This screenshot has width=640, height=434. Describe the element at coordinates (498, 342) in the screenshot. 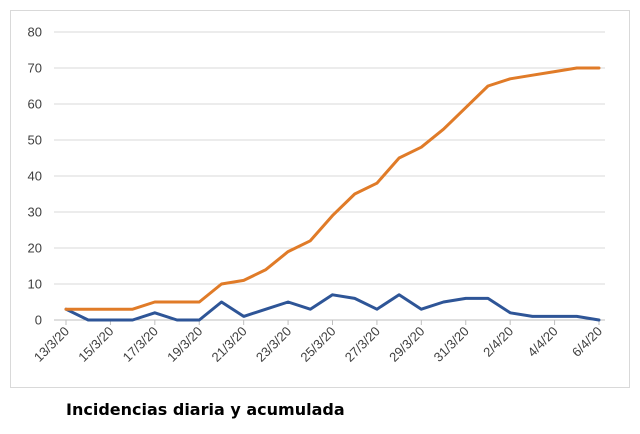

I see `x-tick-label: 2/4/20` at that location.